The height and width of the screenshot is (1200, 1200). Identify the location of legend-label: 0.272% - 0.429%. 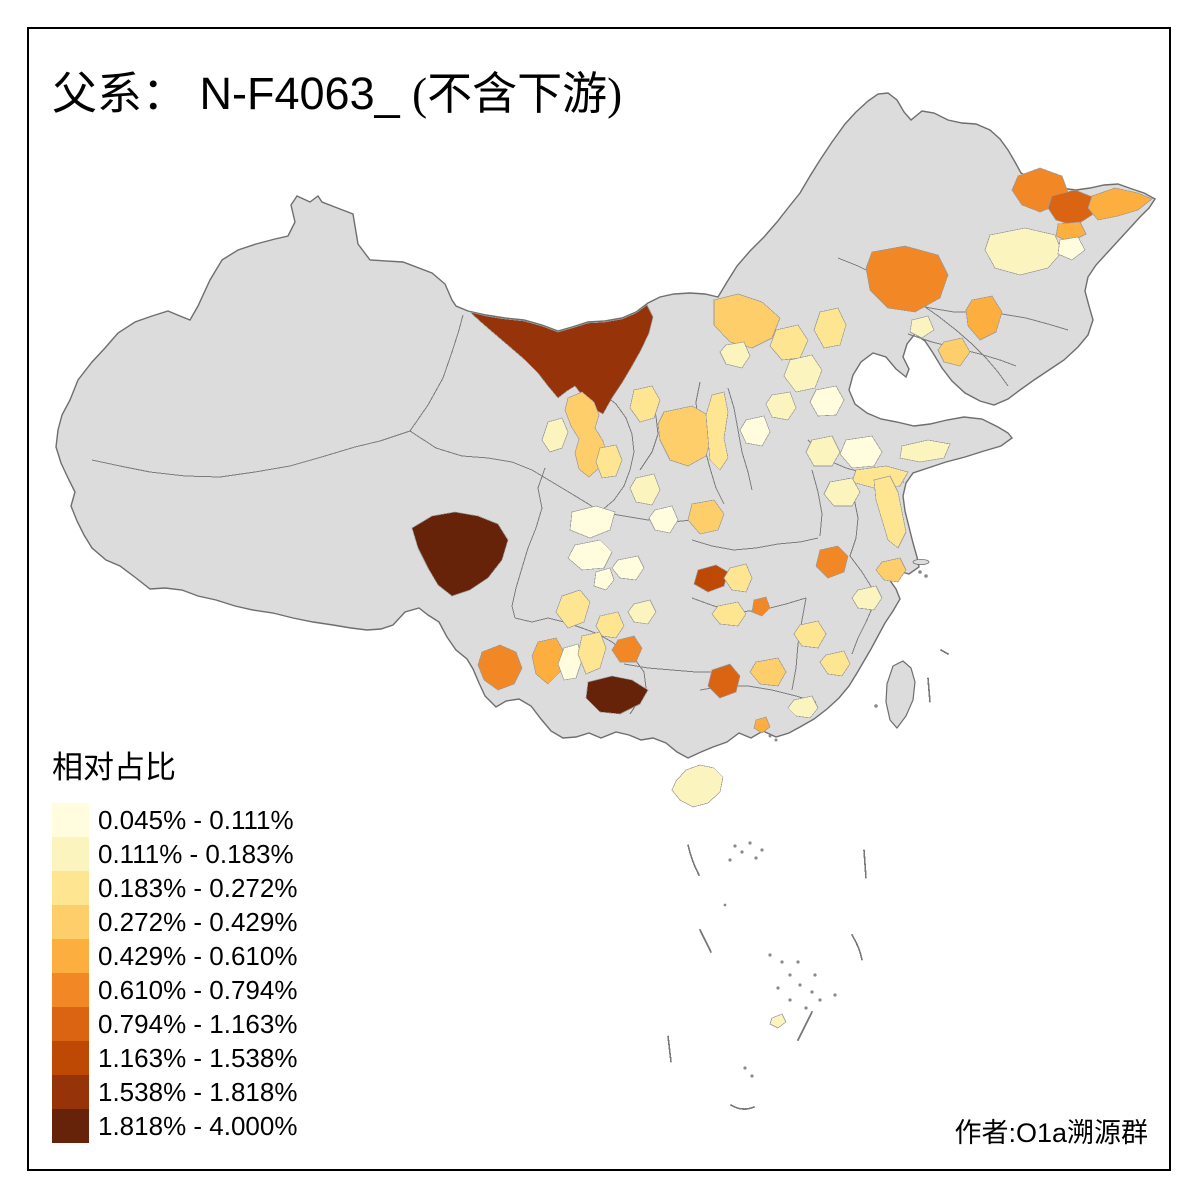
(198, 921).